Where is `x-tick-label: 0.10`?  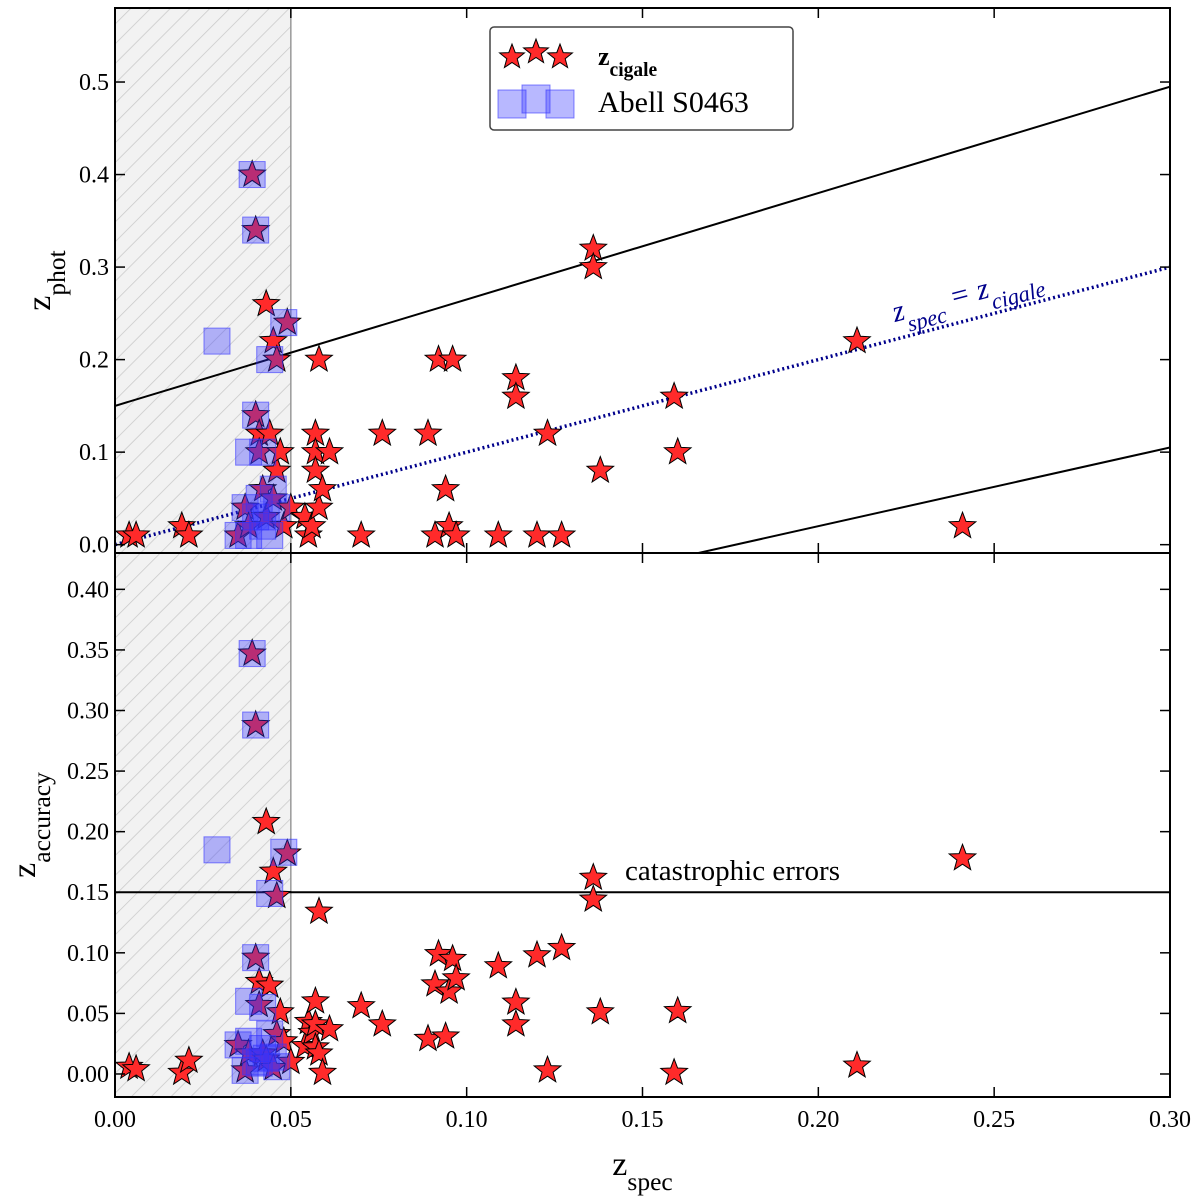 x-tick-label: 0.10 is located at coordinates (467, 1120).